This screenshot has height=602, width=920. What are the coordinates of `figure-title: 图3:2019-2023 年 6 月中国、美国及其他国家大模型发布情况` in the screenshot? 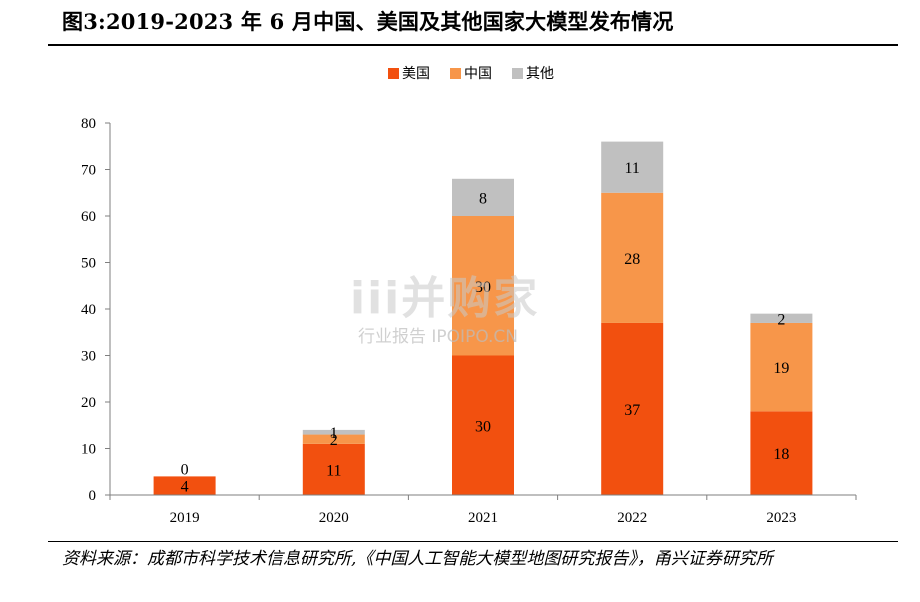 It's located at (368, 21).